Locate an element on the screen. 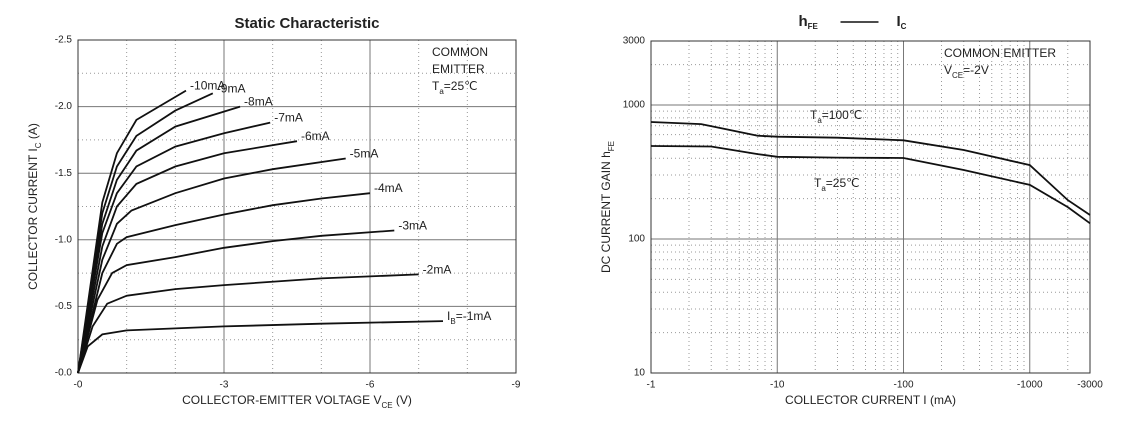 The width and height of the screenshot is (1133, 424). y-tick-label: 3000 is located at coordinates (634, 41).